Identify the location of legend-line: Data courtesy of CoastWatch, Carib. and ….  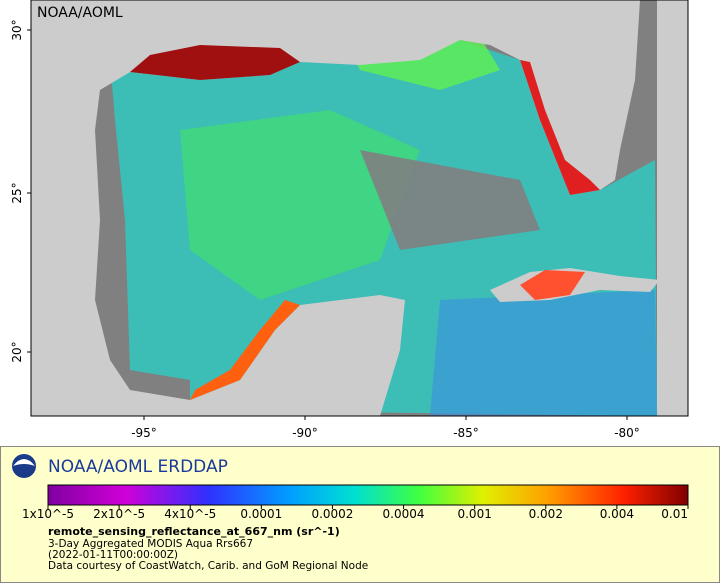
(208, 566).